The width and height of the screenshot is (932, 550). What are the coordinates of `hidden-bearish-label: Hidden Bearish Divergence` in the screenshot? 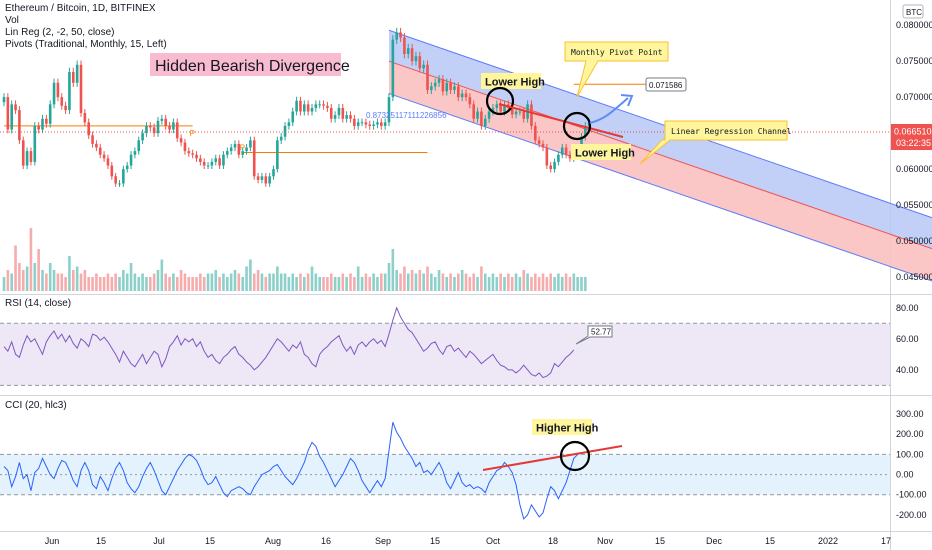 It's located at (252, 66).